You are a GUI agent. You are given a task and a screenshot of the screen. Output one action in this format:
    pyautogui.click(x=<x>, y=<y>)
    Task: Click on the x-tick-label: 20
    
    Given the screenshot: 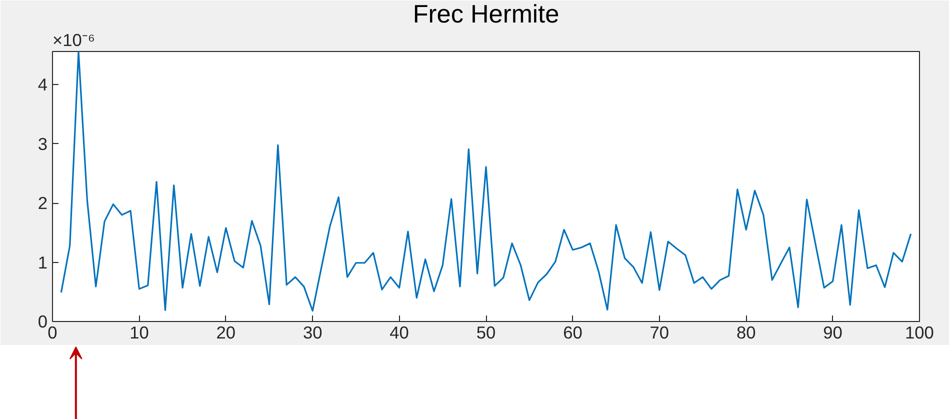 What is the action you would take?
    pyautogui.click(x=226, y=332)
    